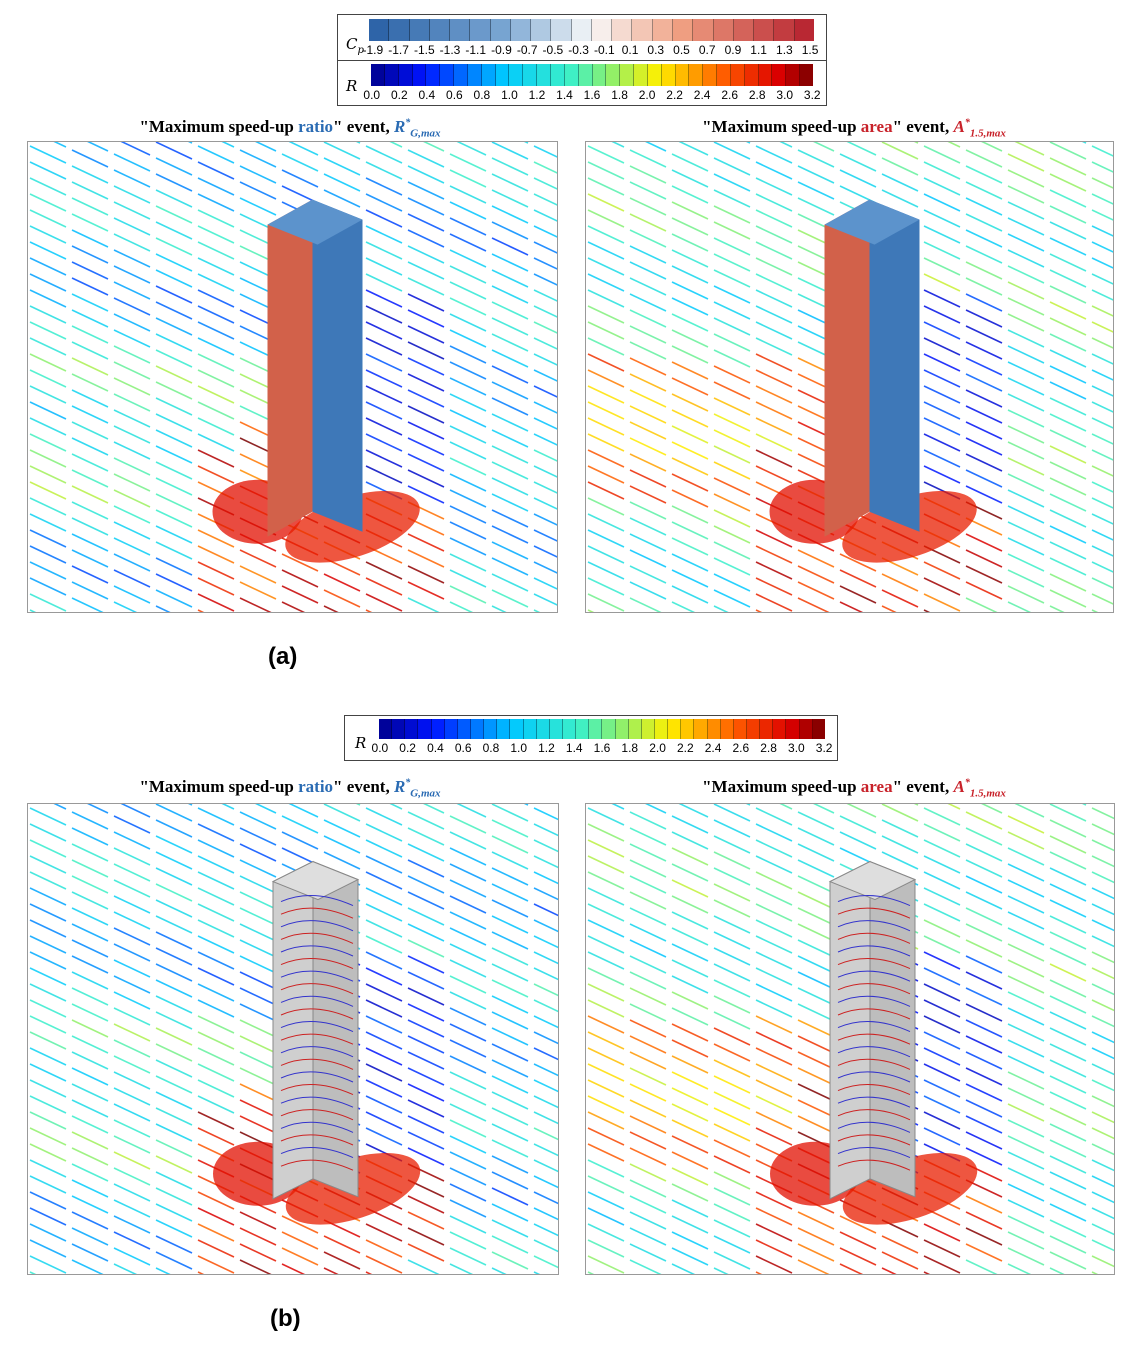  Describe the element at coordinates (707, 50) in the screenshot. I see `colorbar-tick-label: 0.7` at that location.